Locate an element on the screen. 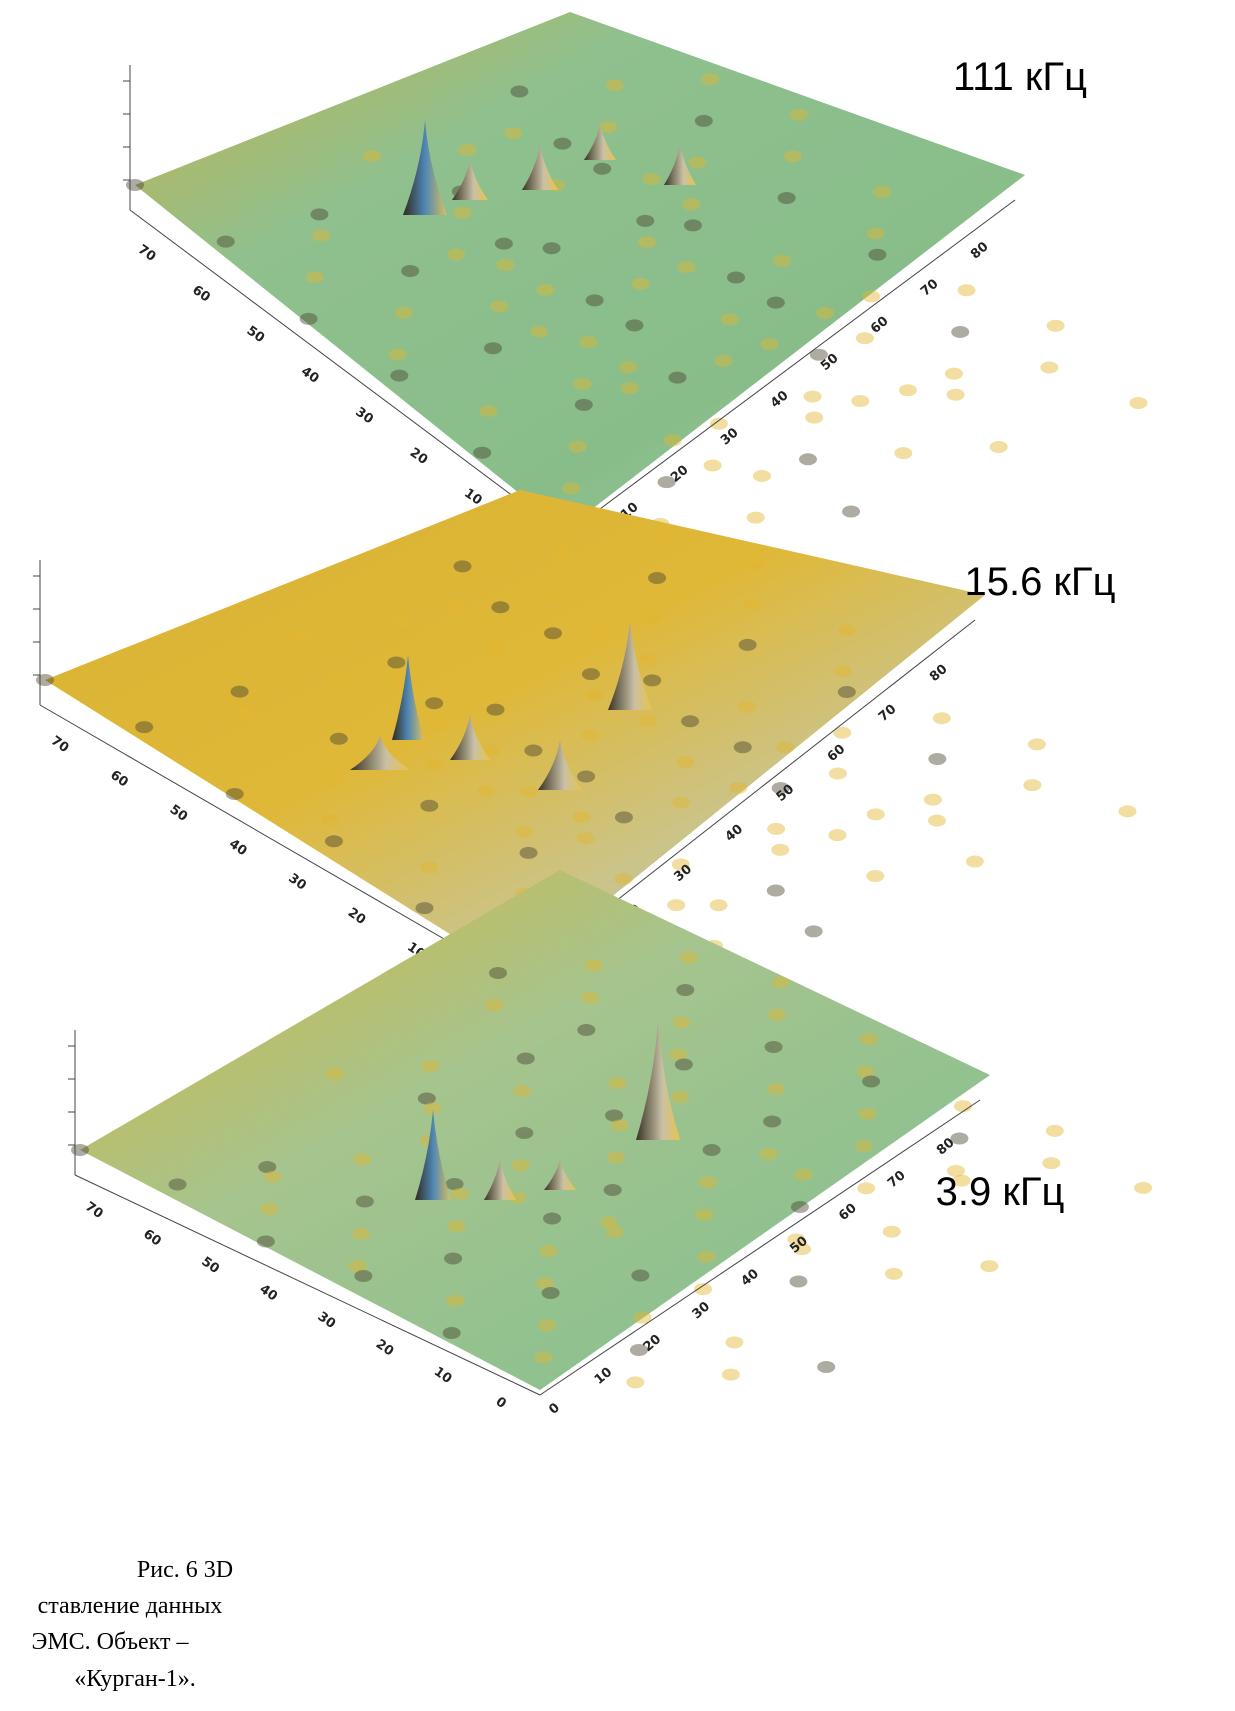  frequency-label: 111 кГц is located at coordinates (1020, 77).